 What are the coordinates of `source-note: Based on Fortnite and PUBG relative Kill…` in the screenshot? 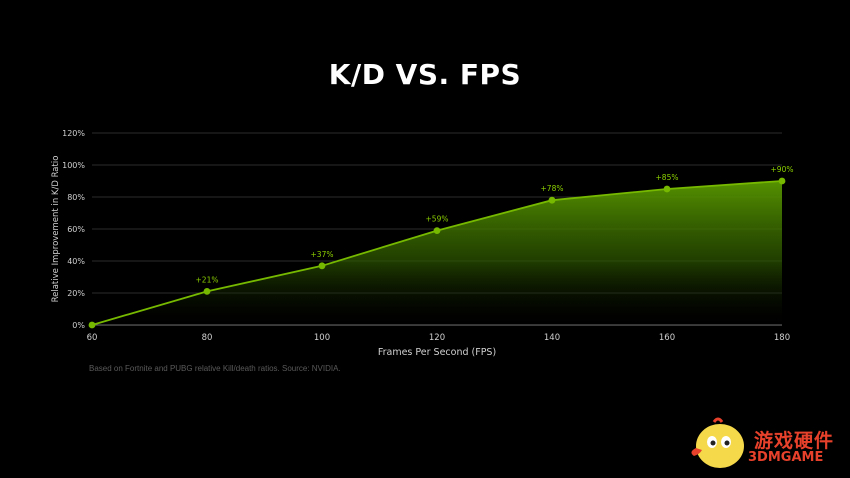 It's located at (215, 368).